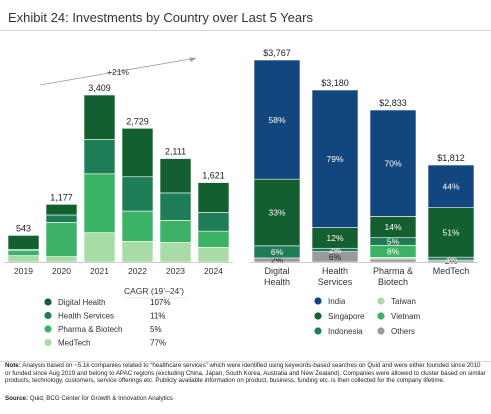 This screenshot has height=414, width=491. What do you see at coordinates (335, 282) in the screenshot?
I see `x-tick-label: Services` at bounding box center [335, 282].